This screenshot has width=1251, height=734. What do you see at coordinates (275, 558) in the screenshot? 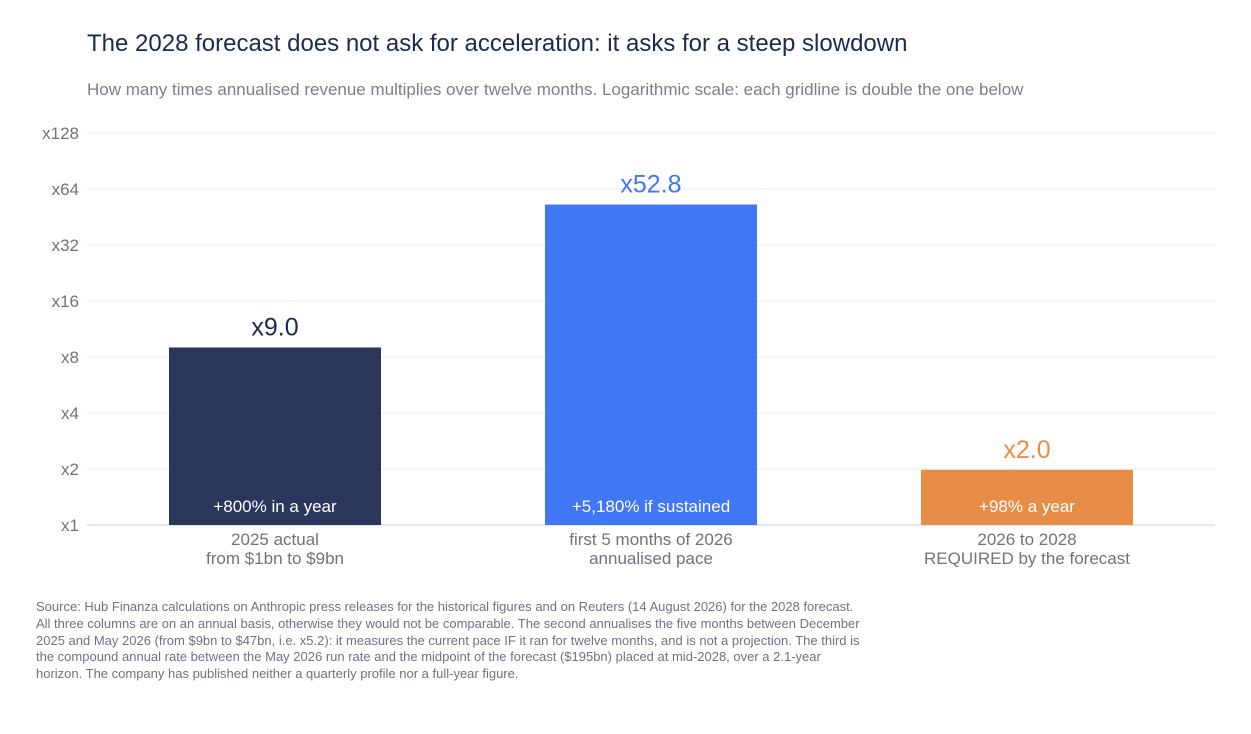
I see `x-tick-label: from $1bn to $9bn` at bounding box center [275, 558].